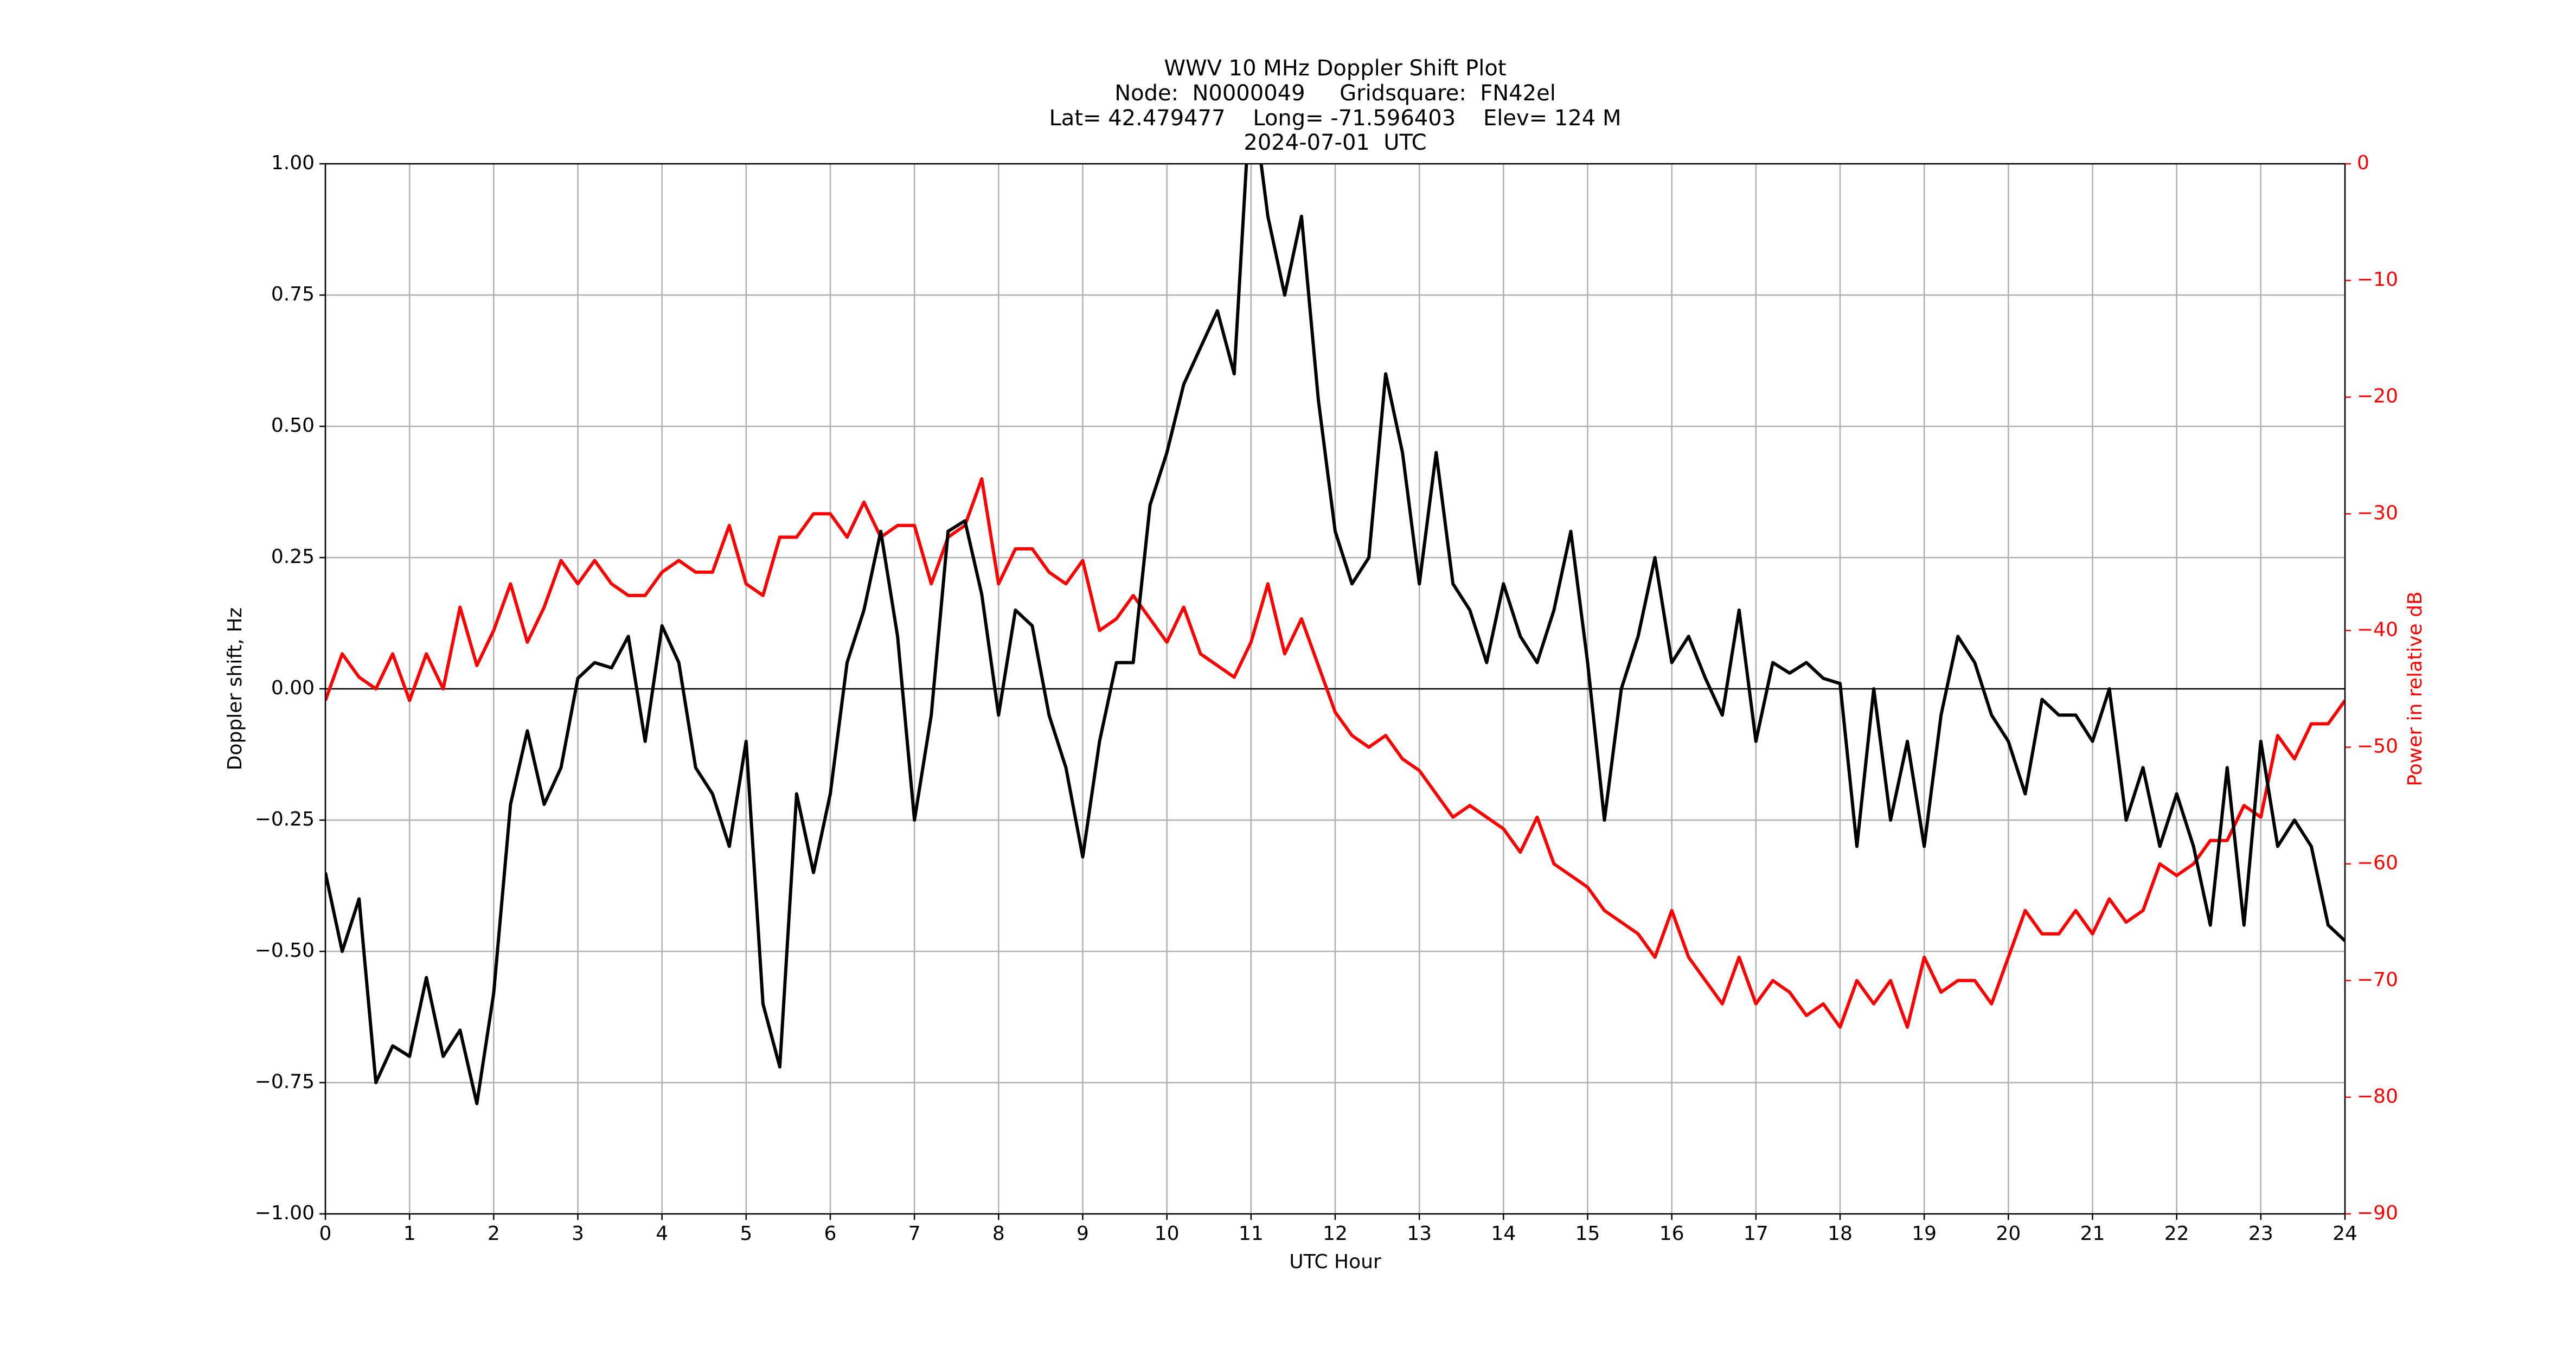 The image size is (2576, 1356). I want to click on x-tick-label: 10, so click(1167, 1234).